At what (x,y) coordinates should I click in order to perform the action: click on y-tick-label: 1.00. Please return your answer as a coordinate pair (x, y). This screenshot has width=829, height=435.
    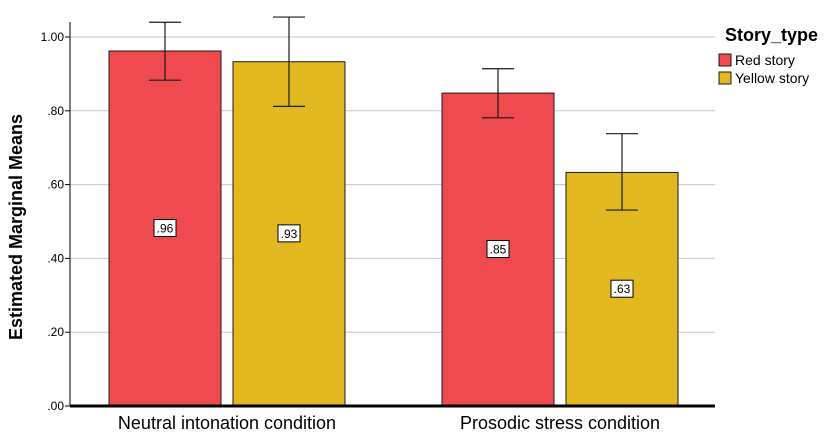
    Looking at the image, I should click on (53, 37).